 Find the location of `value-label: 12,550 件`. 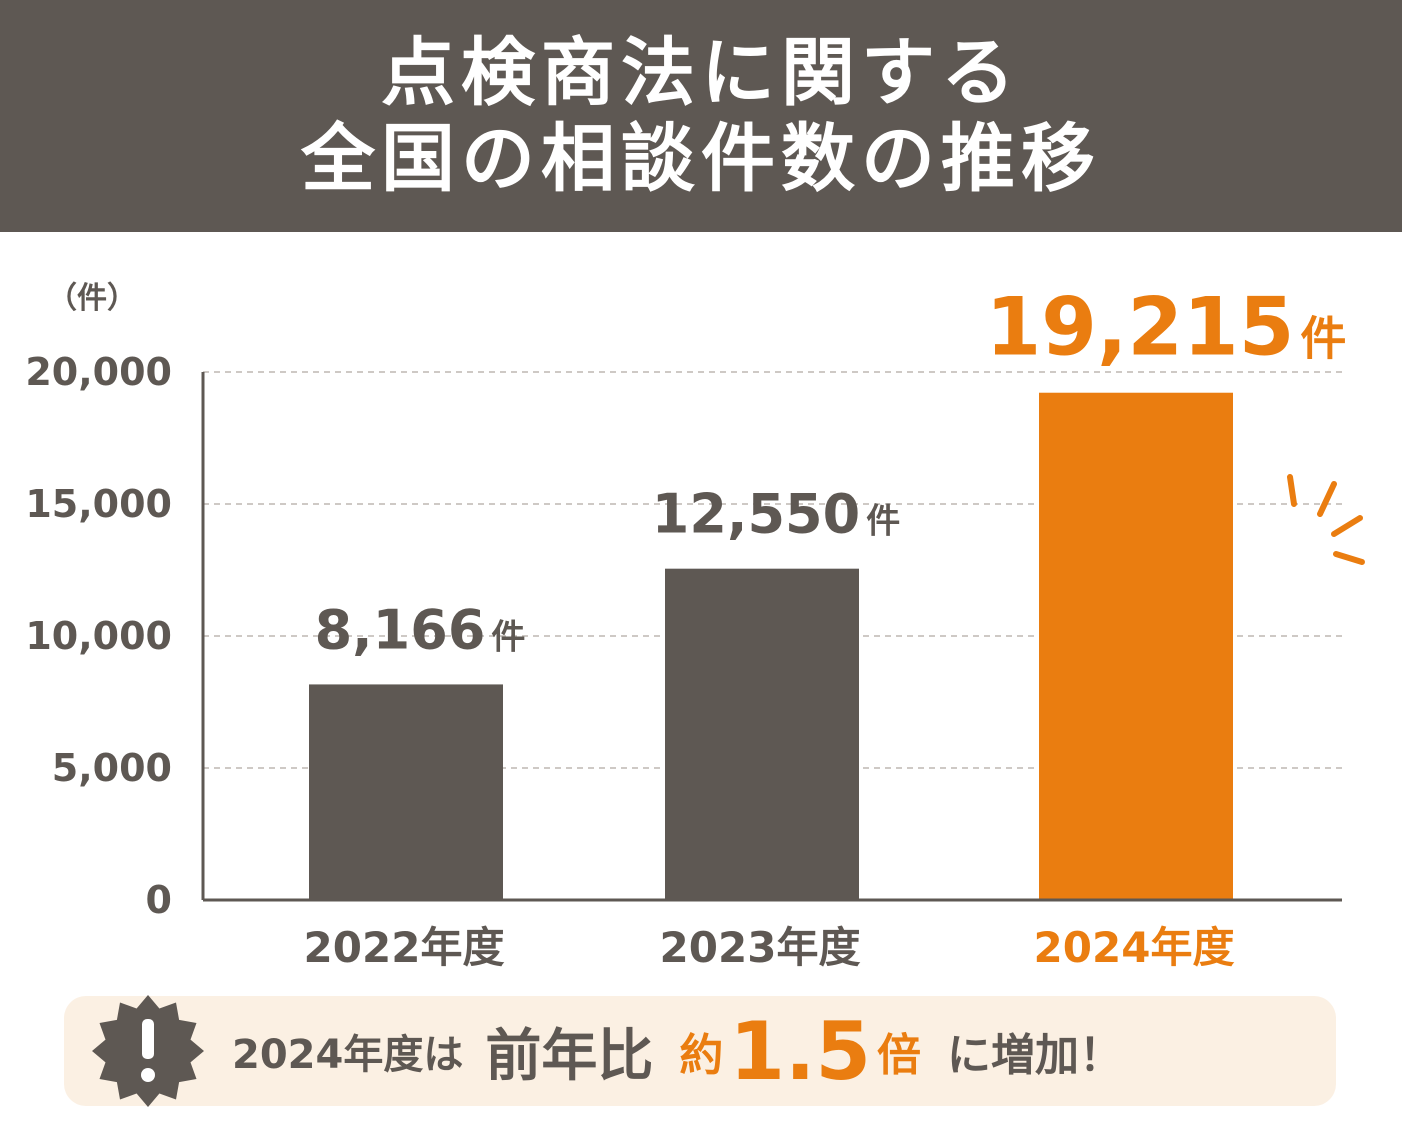

value-label: 12,550 件 is located at coordinates (776, 514).